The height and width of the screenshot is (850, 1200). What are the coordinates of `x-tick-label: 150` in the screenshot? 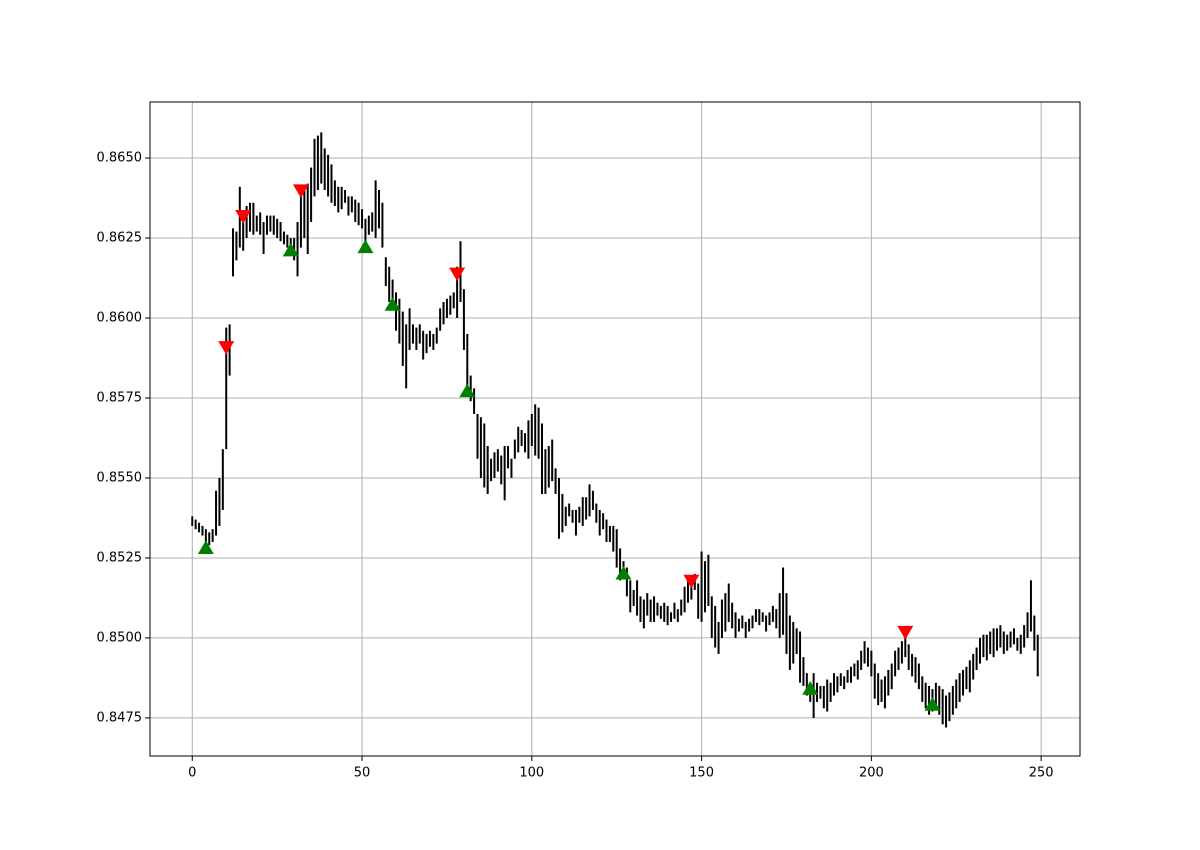 It's located at (701, 773).